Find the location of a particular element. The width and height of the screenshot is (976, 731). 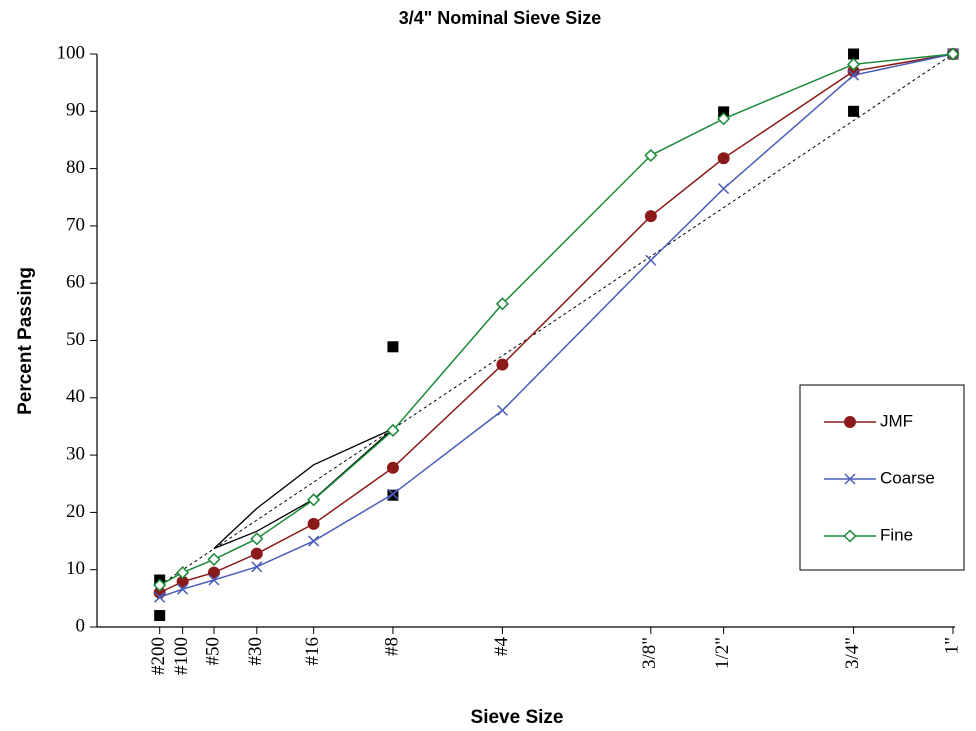

y-tick-label: 0 is located at coordinates (81, 625).